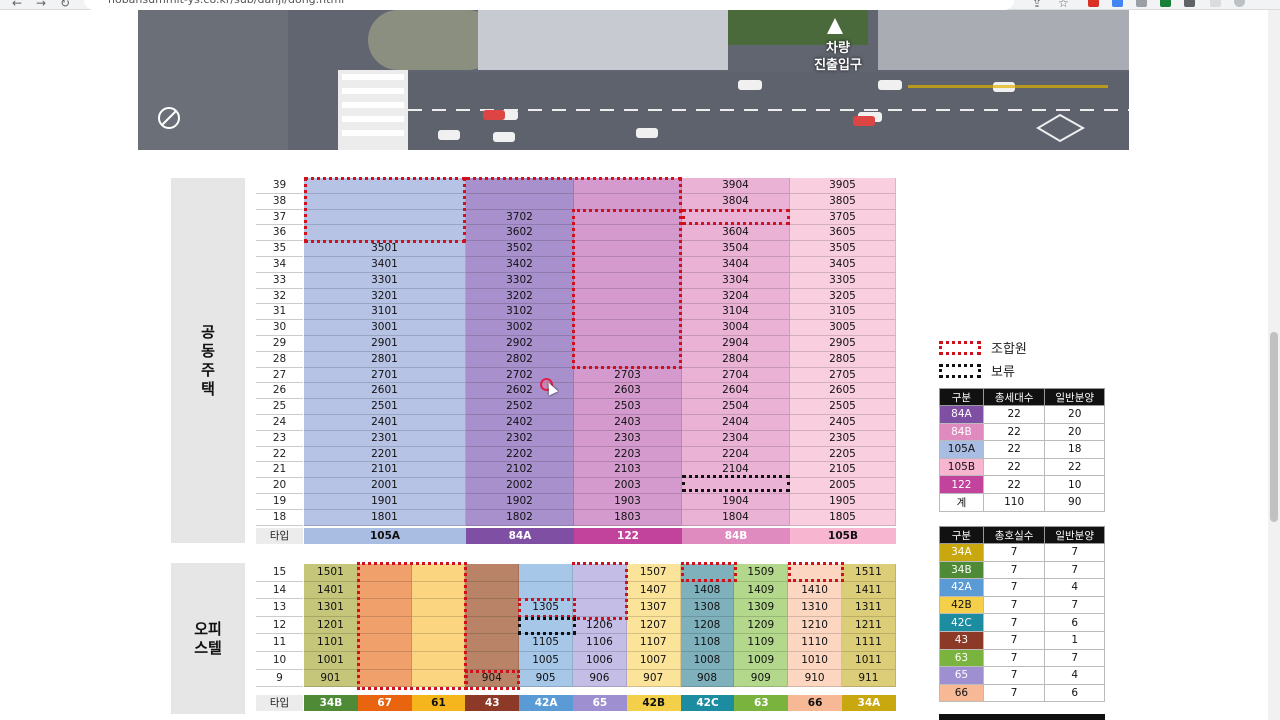 The height and width of the screenshot is (720, 1280). I want to click on unit-cell: 909, so click(761, 678).